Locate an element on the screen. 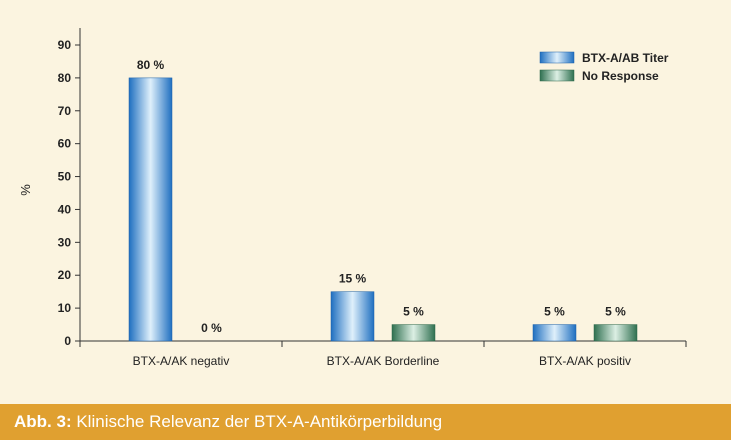  x-tick-label: BTX-A/AK negativ is located at coordinates (181, 361).